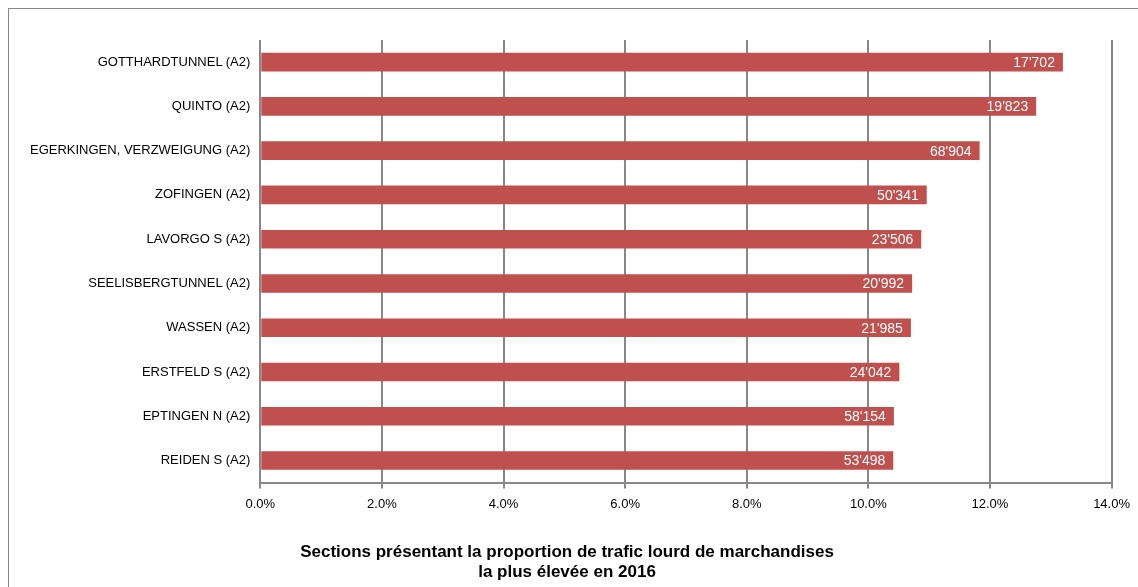 The height and width of the screenshot is (587, 1138). Describe the element at coordinates (865, 416) in the screenshot. I see `annotation: 58'154` at that location.